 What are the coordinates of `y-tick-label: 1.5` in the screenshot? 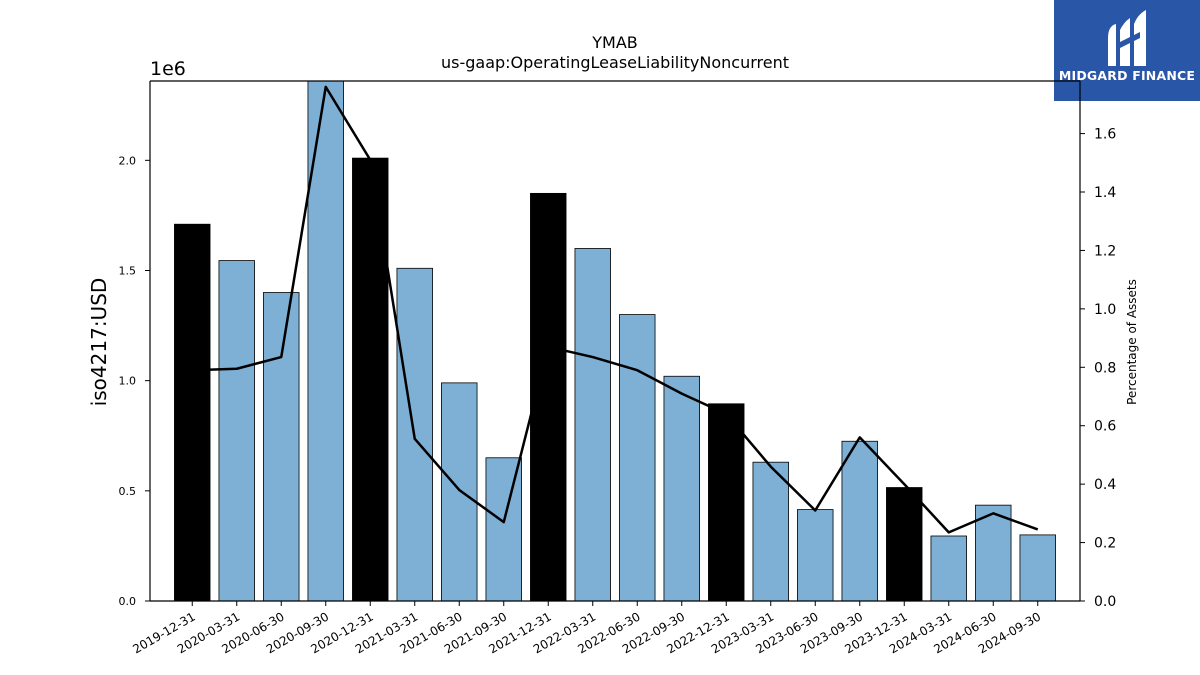 It's located at (128, 270).